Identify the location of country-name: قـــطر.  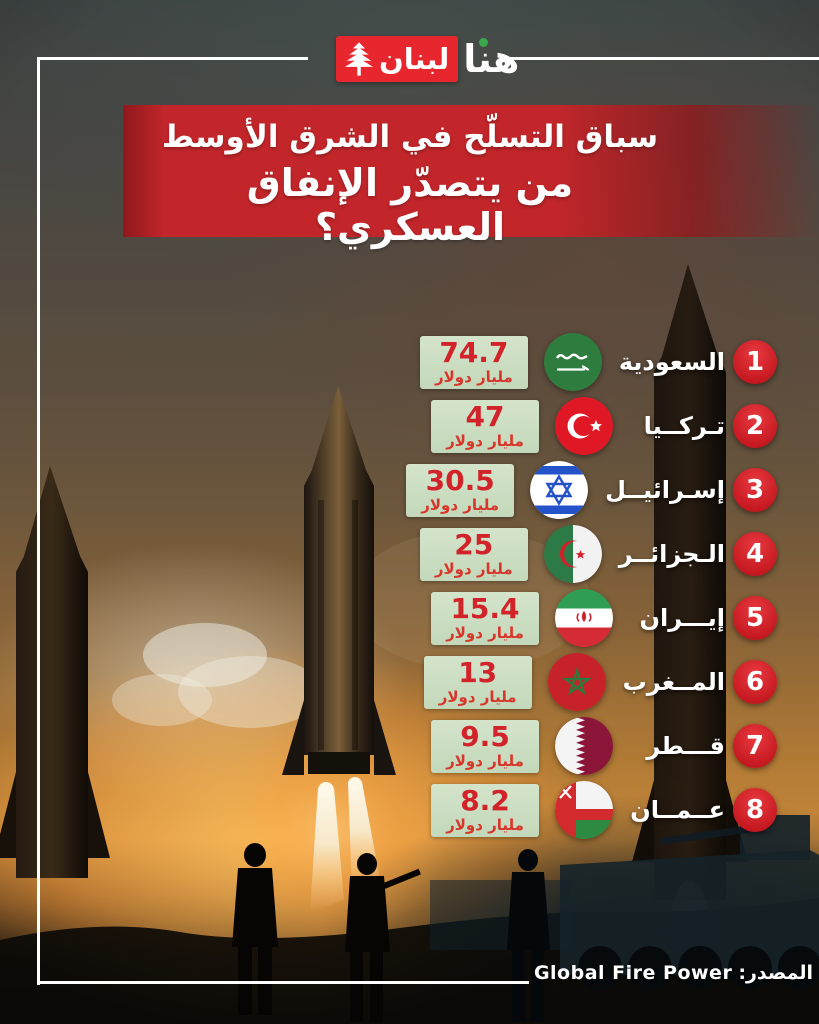
(685, 746).